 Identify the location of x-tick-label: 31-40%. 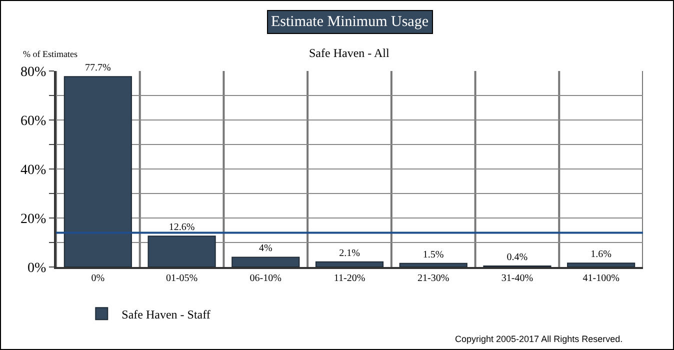
(517, 278).